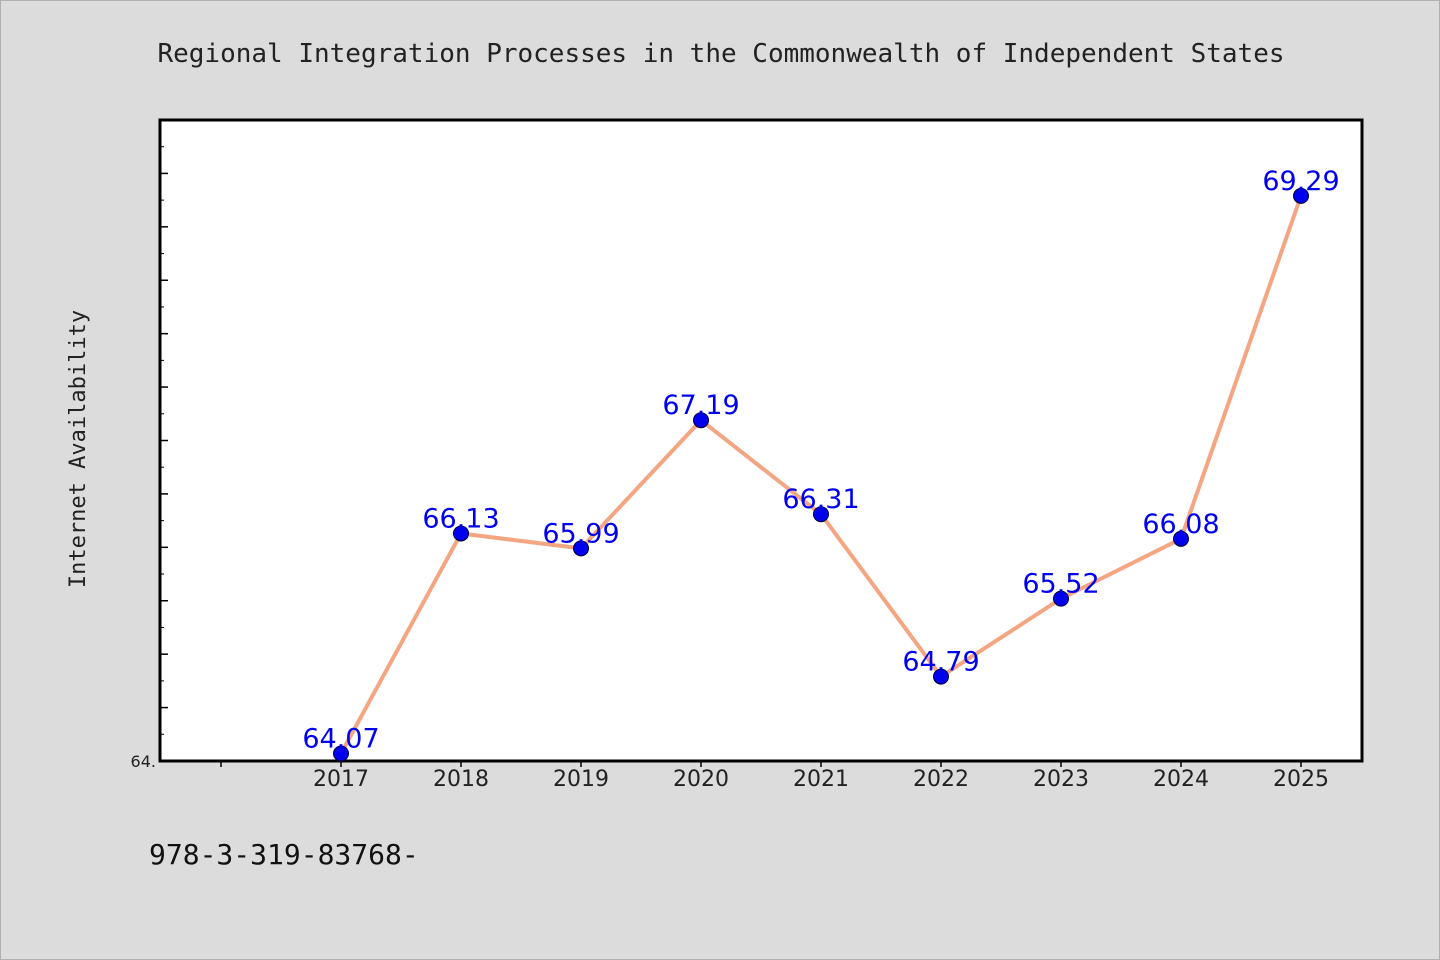 The height and width of the screenshot is (960, 1440). What do you see at coordinates (1300, 181) in the screenshot?
I see `data-label: 69.29` at bounding box center [1300, 181].